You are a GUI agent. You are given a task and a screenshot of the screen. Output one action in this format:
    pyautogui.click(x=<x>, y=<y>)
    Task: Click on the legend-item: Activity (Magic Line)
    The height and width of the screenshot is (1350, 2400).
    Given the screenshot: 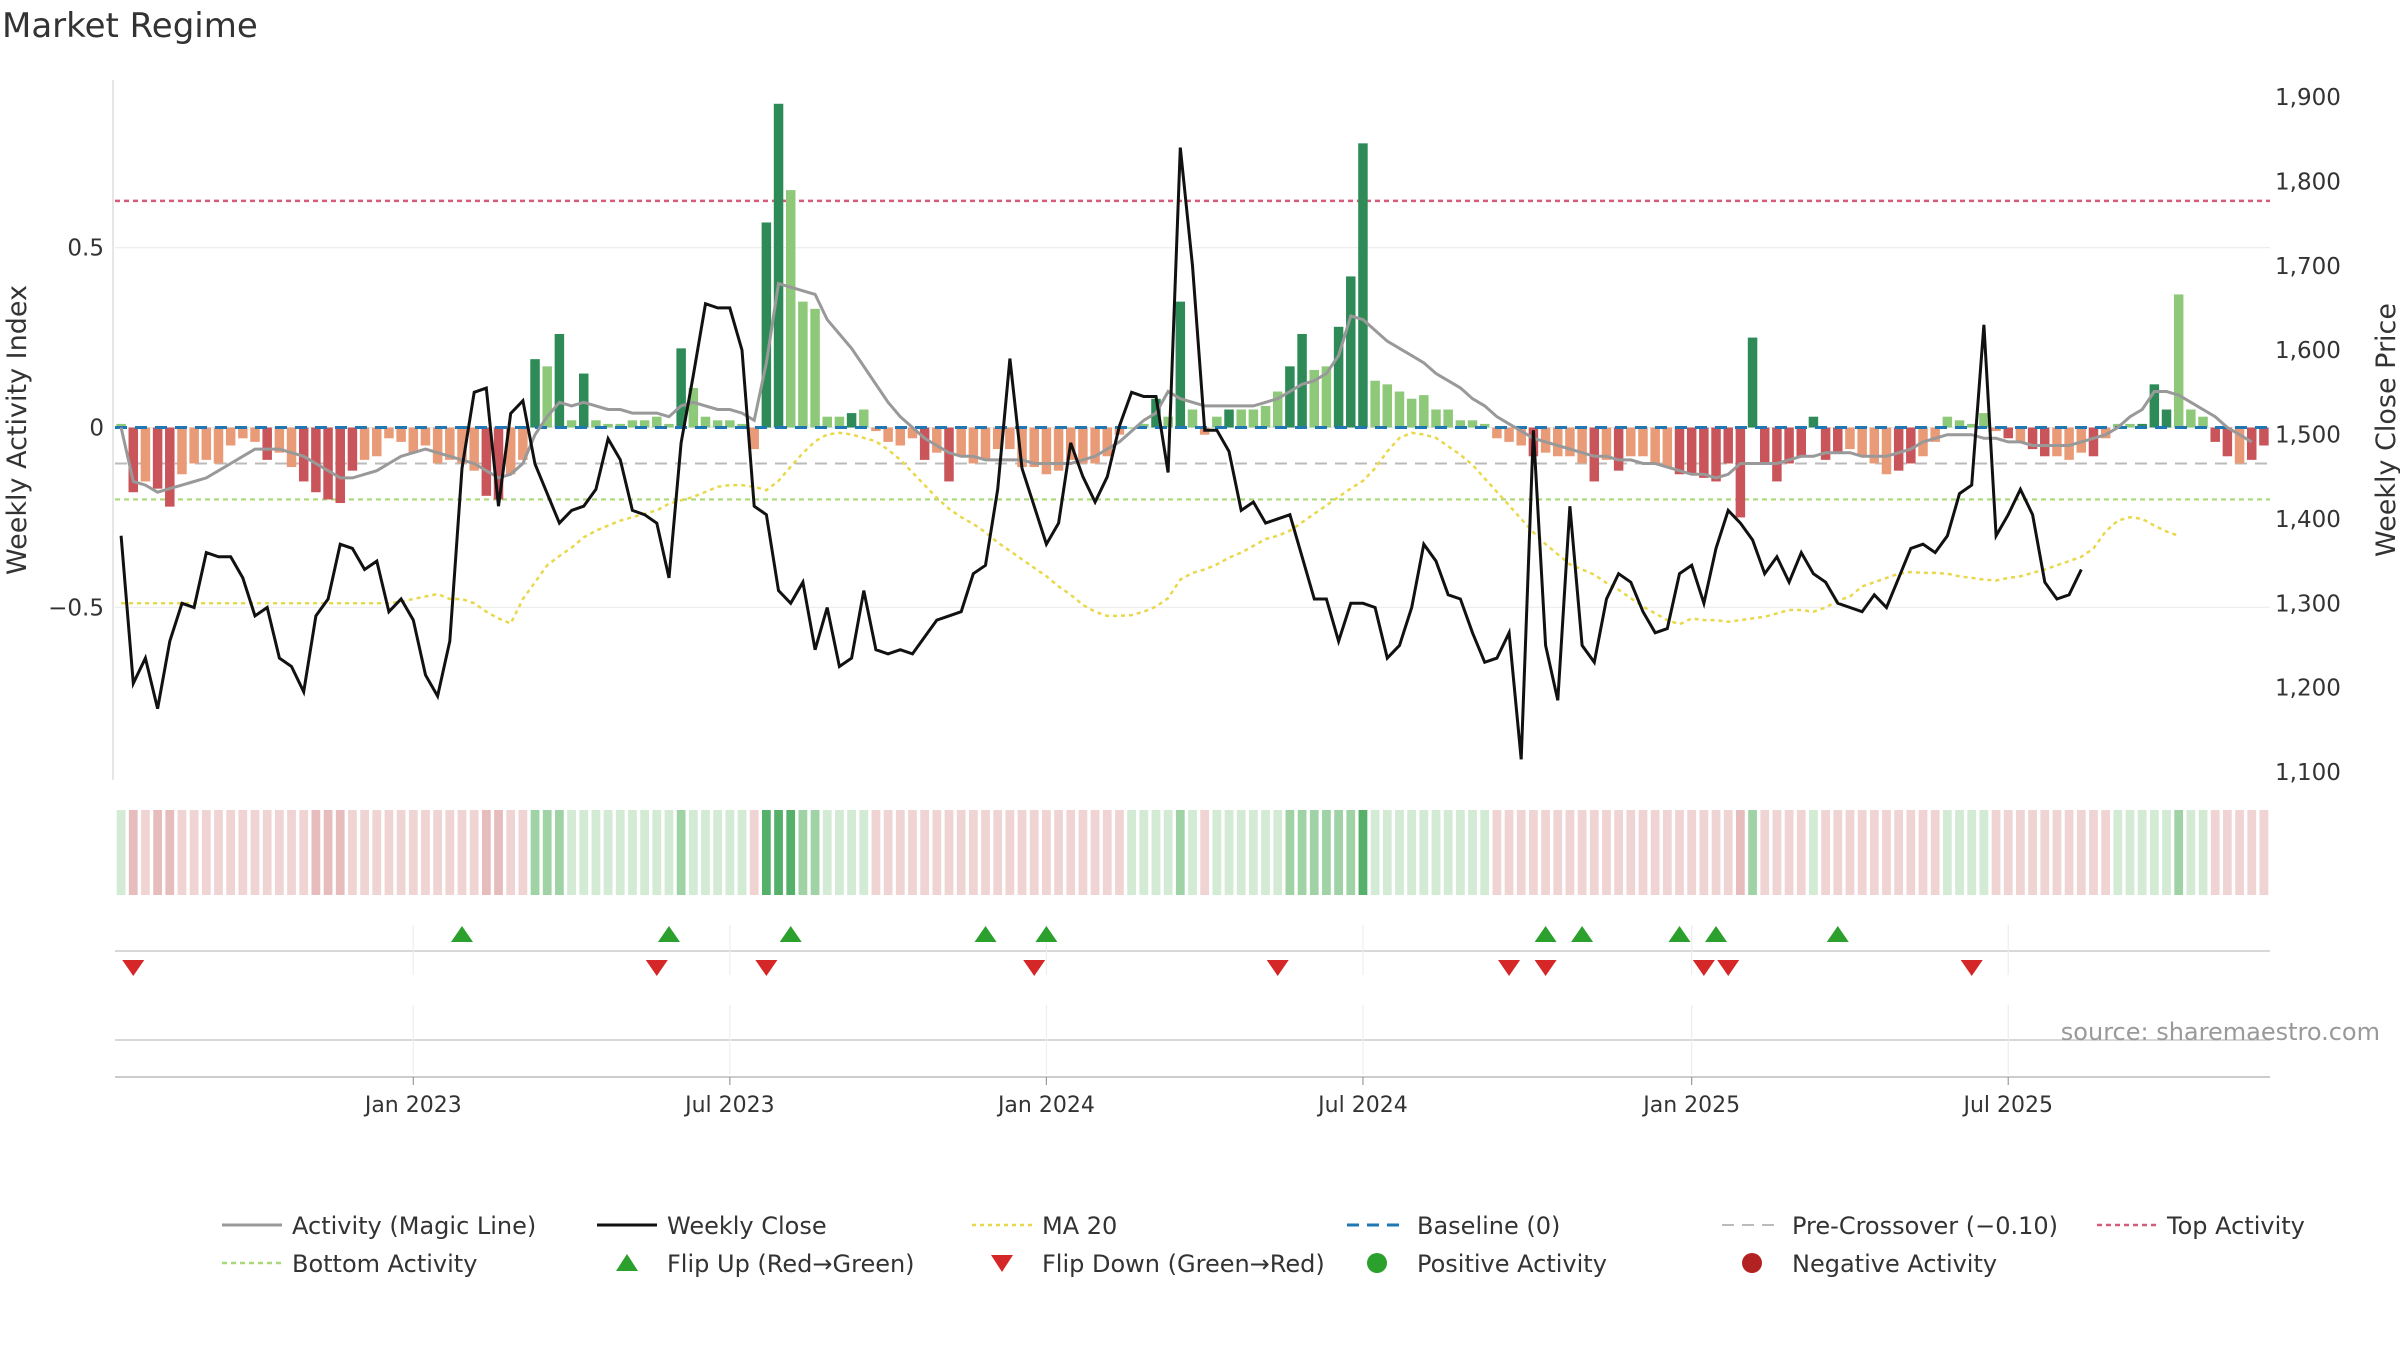 What is the action you would take?
    pyautogui.click(x=379, y=1226)
    